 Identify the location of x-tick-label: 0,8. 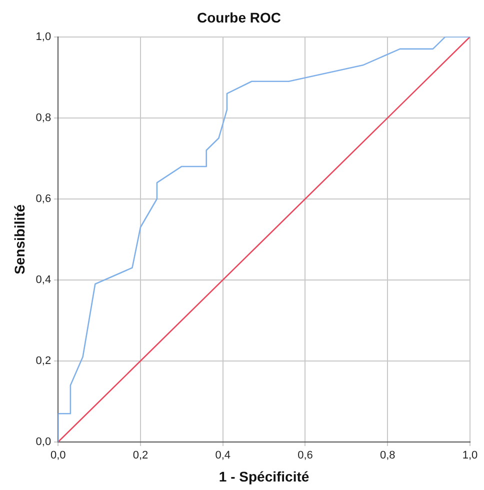
(388, 456).